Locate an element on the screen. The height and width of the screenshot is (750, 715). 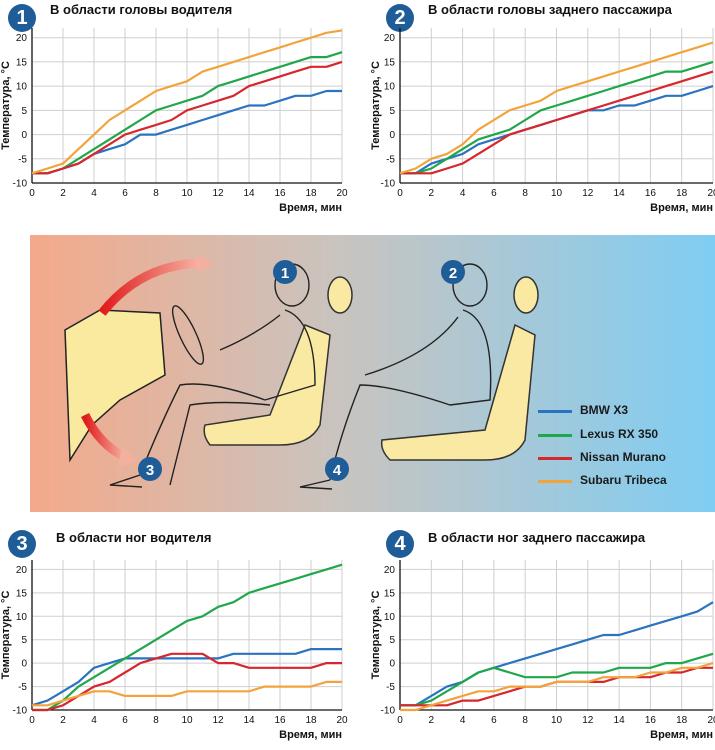
driver-seat is located at coordinates (267, 385).